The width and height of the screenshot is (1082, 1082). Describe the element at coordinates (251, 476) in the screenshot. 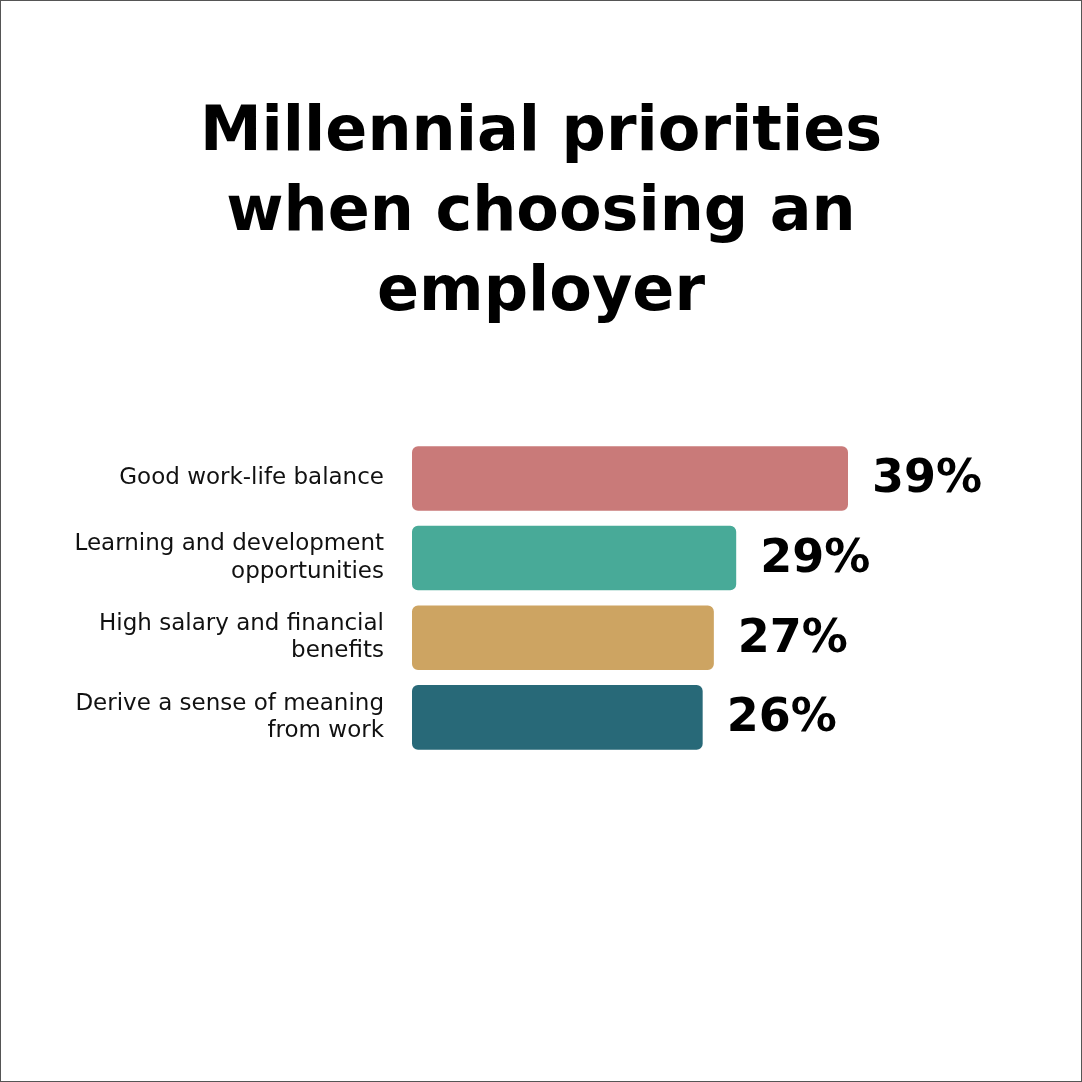

I see `y-tick-label: Good work-life balance` at that location.